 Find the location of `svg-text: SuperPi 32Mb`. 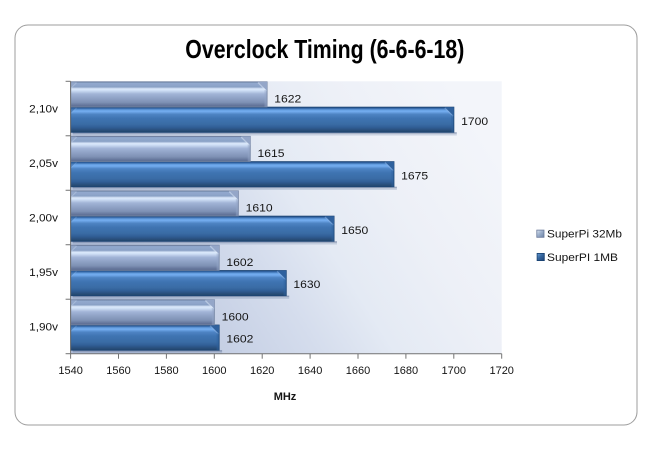

svg-text: SuperPi 32Mb is located at coordinates (584, 235).